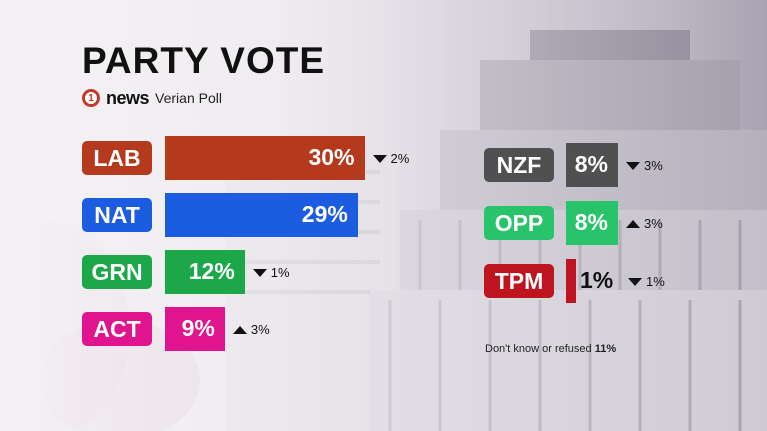 Image resolution: width=767 pixels, height=431 pixels. Describe the element at coordinates (117, 329) in the screenshot. I see `party-label-act: ACT` at that location.